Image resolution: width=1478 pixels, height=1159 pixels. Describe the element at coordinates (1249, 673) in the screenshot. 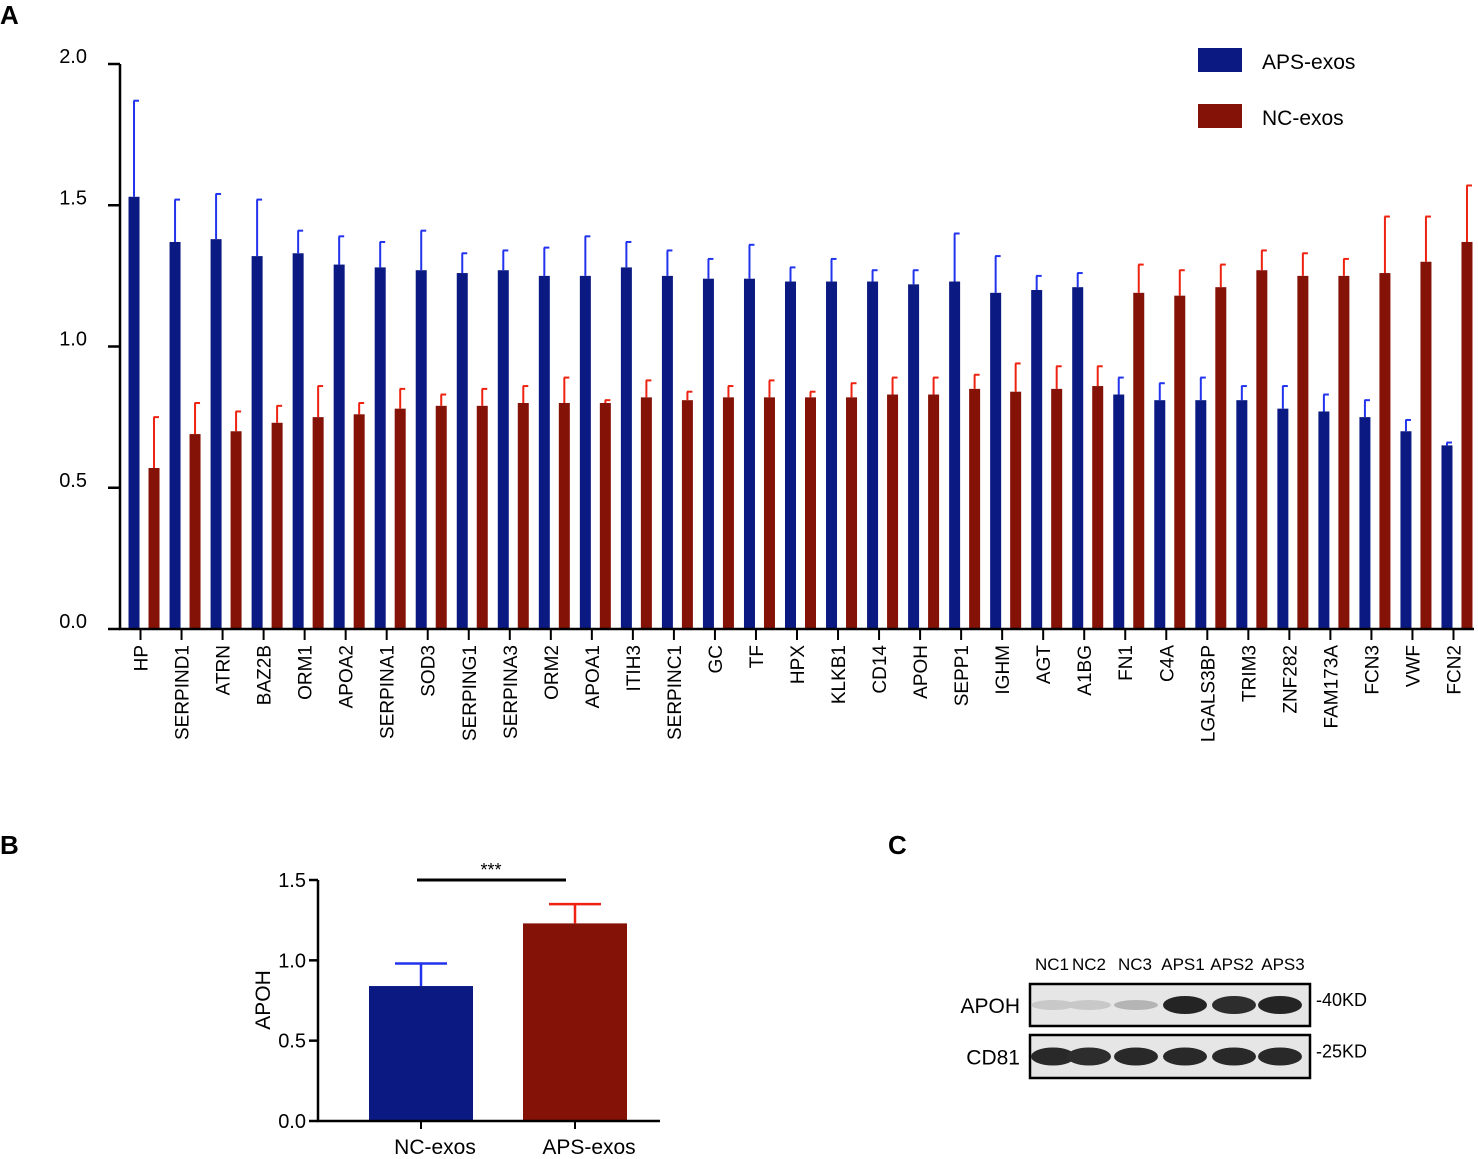

I see `category-label: TRIM3` at that location.